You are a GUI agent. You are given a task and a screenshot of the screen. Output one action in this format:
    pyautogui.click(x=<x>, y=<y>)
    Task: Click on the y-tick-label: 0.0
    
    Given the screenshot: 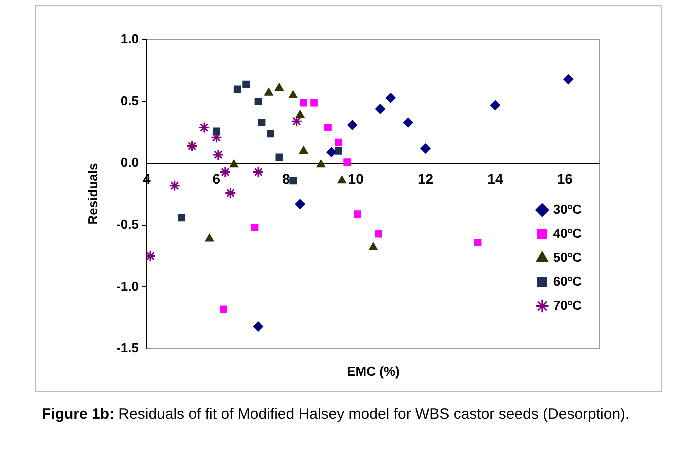 What is the action you would take?
    pyautogui.click(x=129, y=162)
    